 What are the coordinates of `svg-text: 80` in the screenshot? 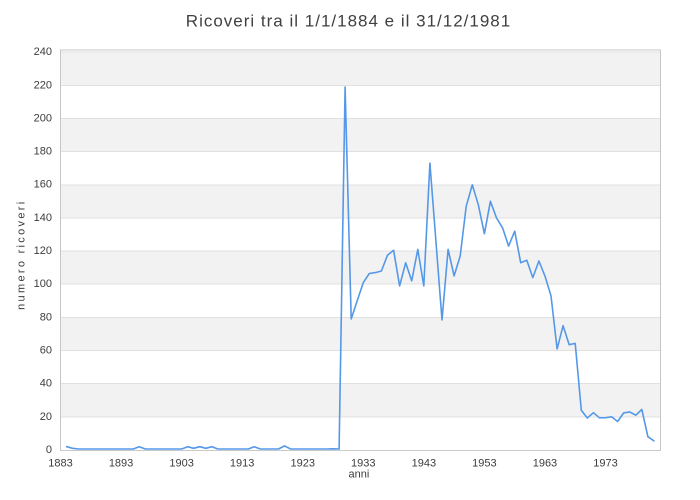 It's located at (46, 317).